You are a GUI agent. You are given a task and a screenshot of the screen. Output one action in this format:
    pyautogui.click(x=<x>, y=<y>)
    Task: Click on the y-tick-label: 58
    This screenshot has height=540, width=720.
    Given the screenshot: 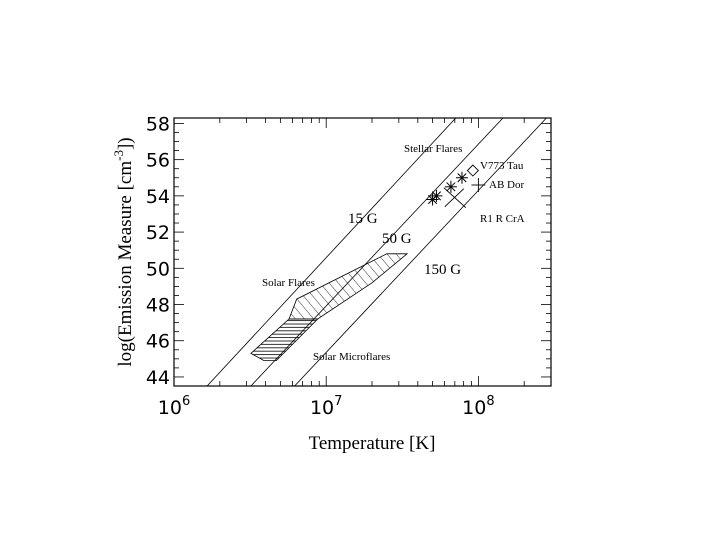 What is the action you would take?
    pyautogui.click(x=158, y=124)
    